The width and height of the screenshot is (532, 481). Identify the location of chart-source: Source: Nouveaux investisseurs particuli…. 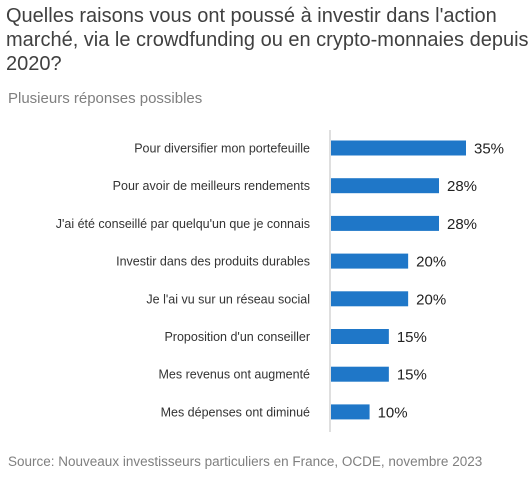
(245, 461).